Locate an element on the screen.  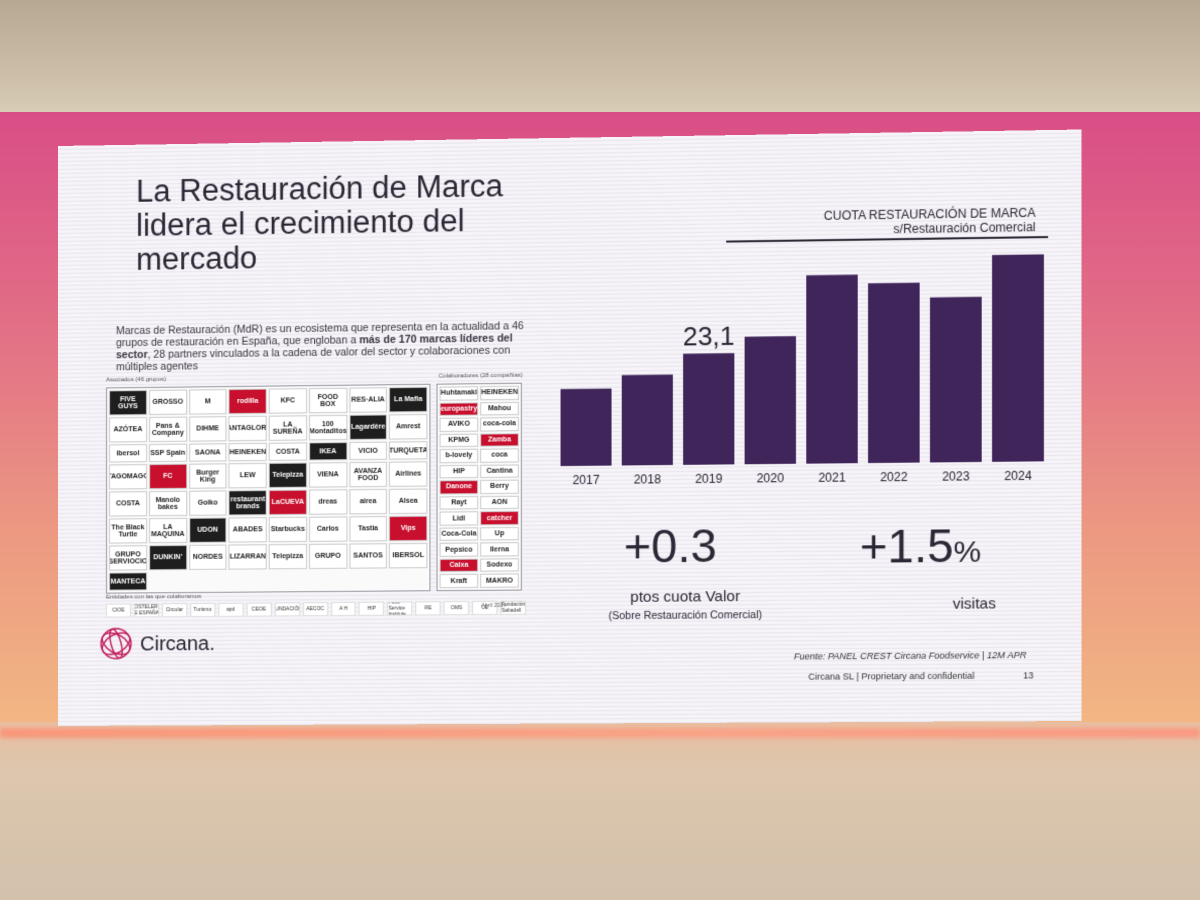
chart-subtitle: s/Restauración Comercial is located at coordinates (880, 229).